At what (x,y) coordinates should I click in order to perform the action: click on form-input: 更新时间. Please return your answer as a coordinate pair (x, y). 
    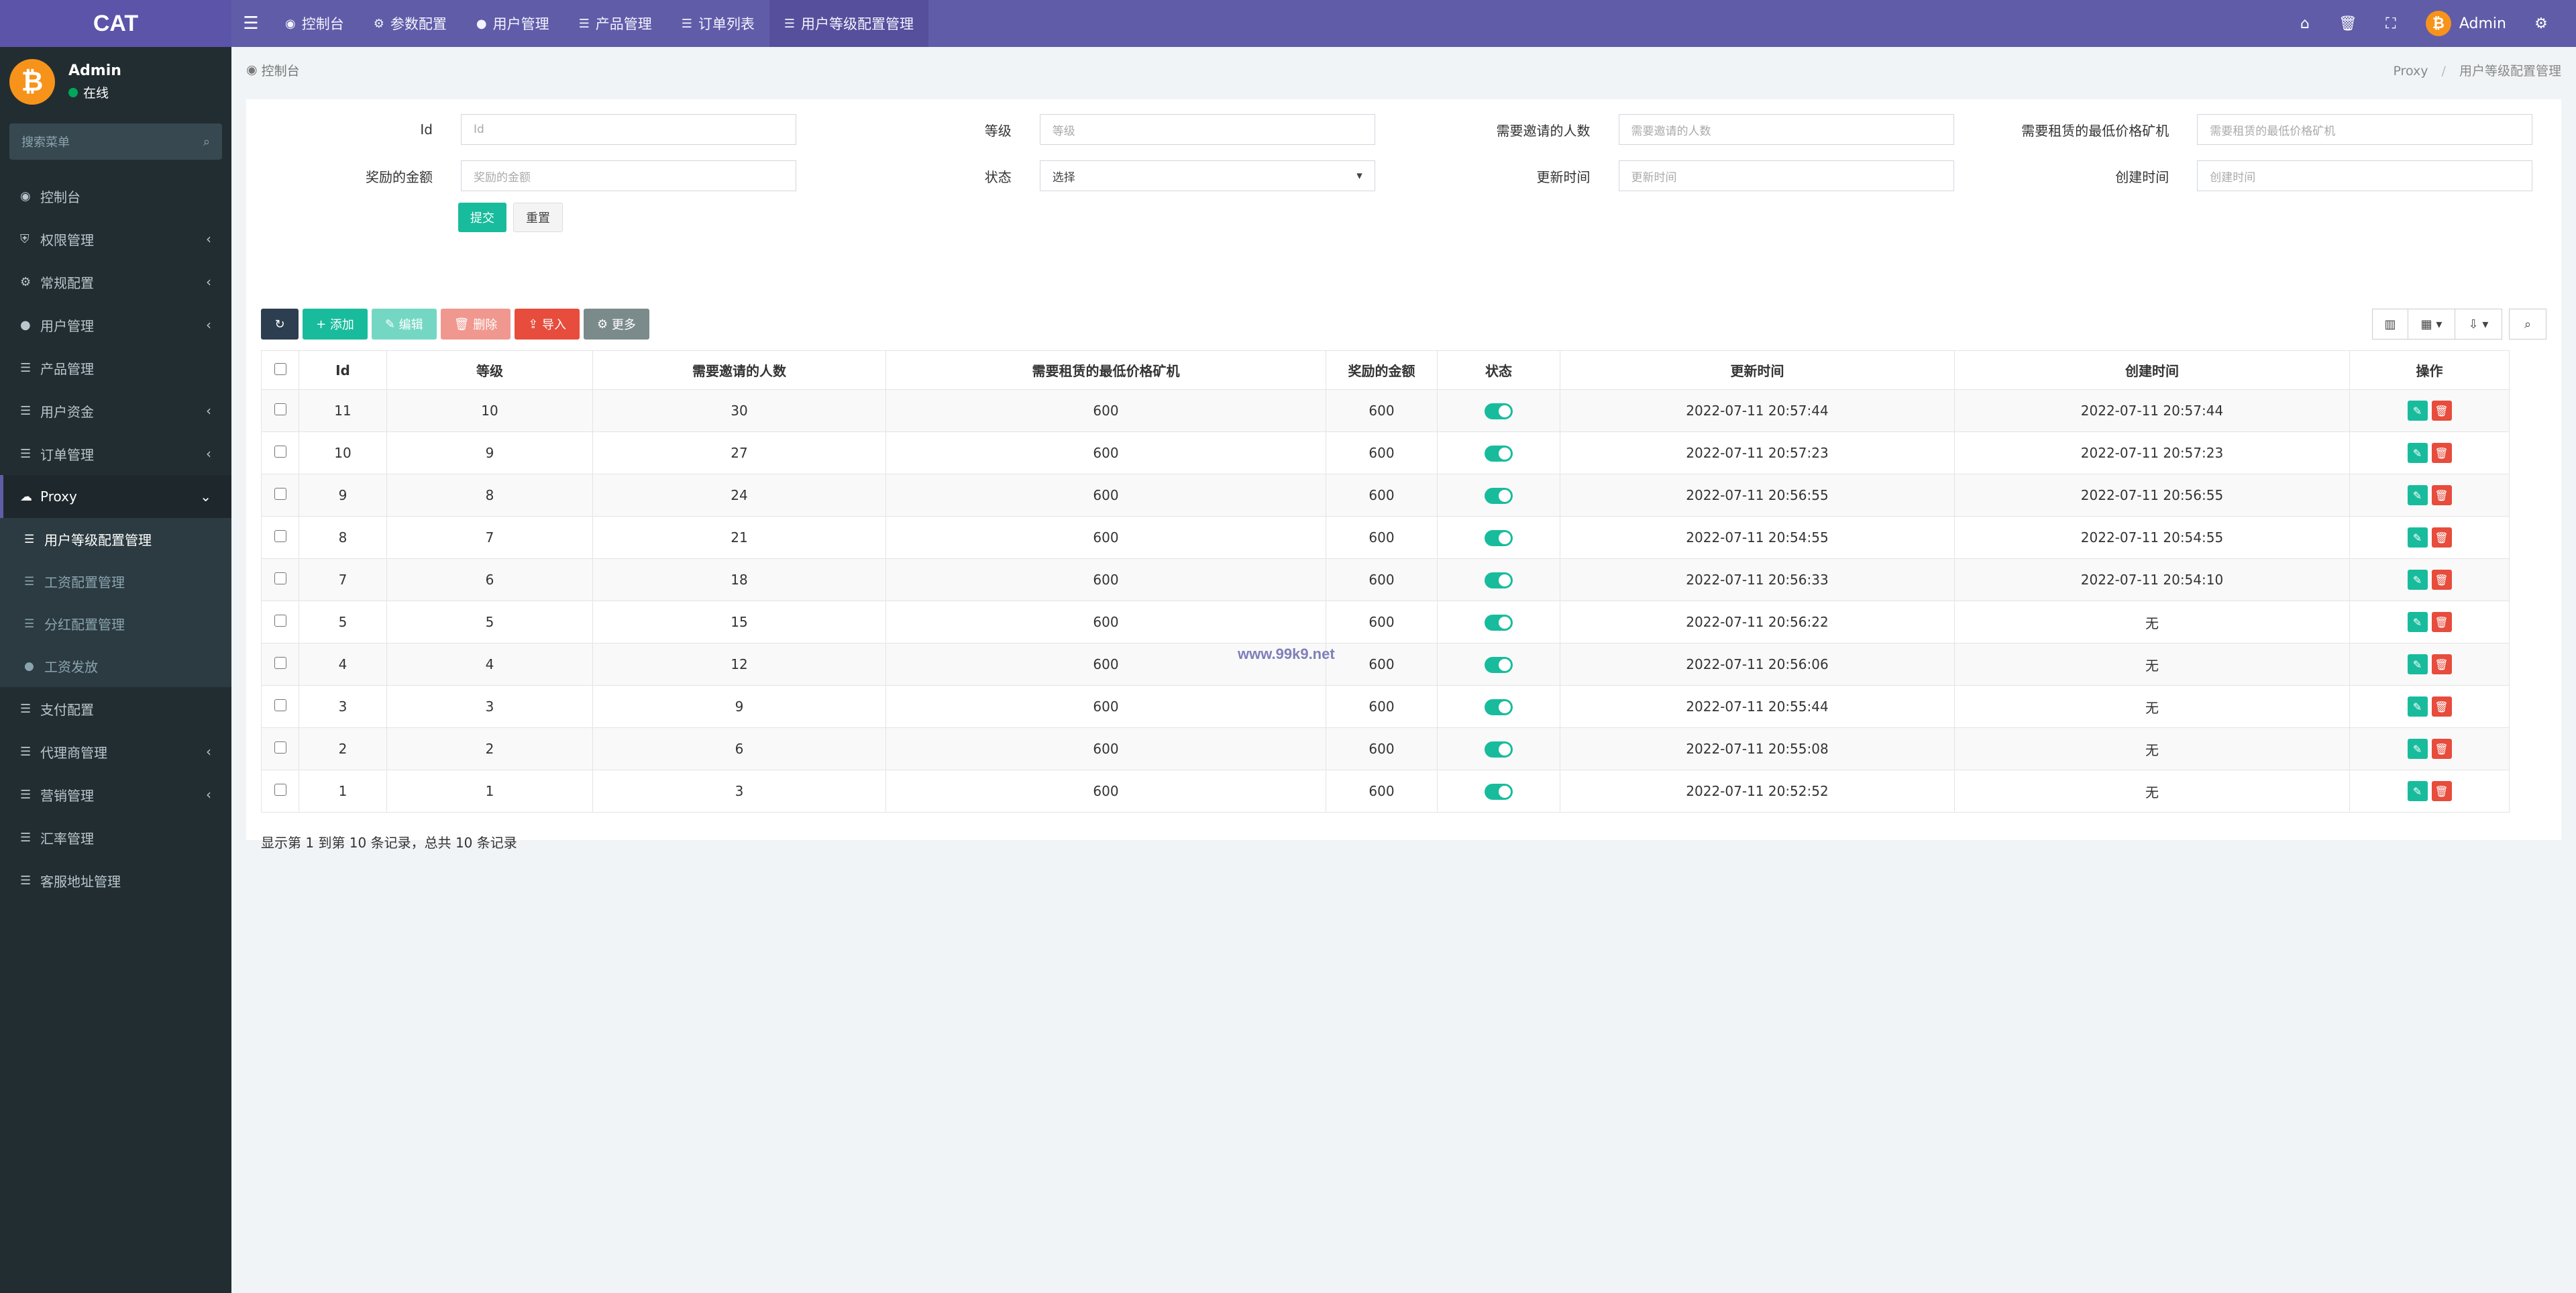
    Looking at the image, I should click on (1786, 175).